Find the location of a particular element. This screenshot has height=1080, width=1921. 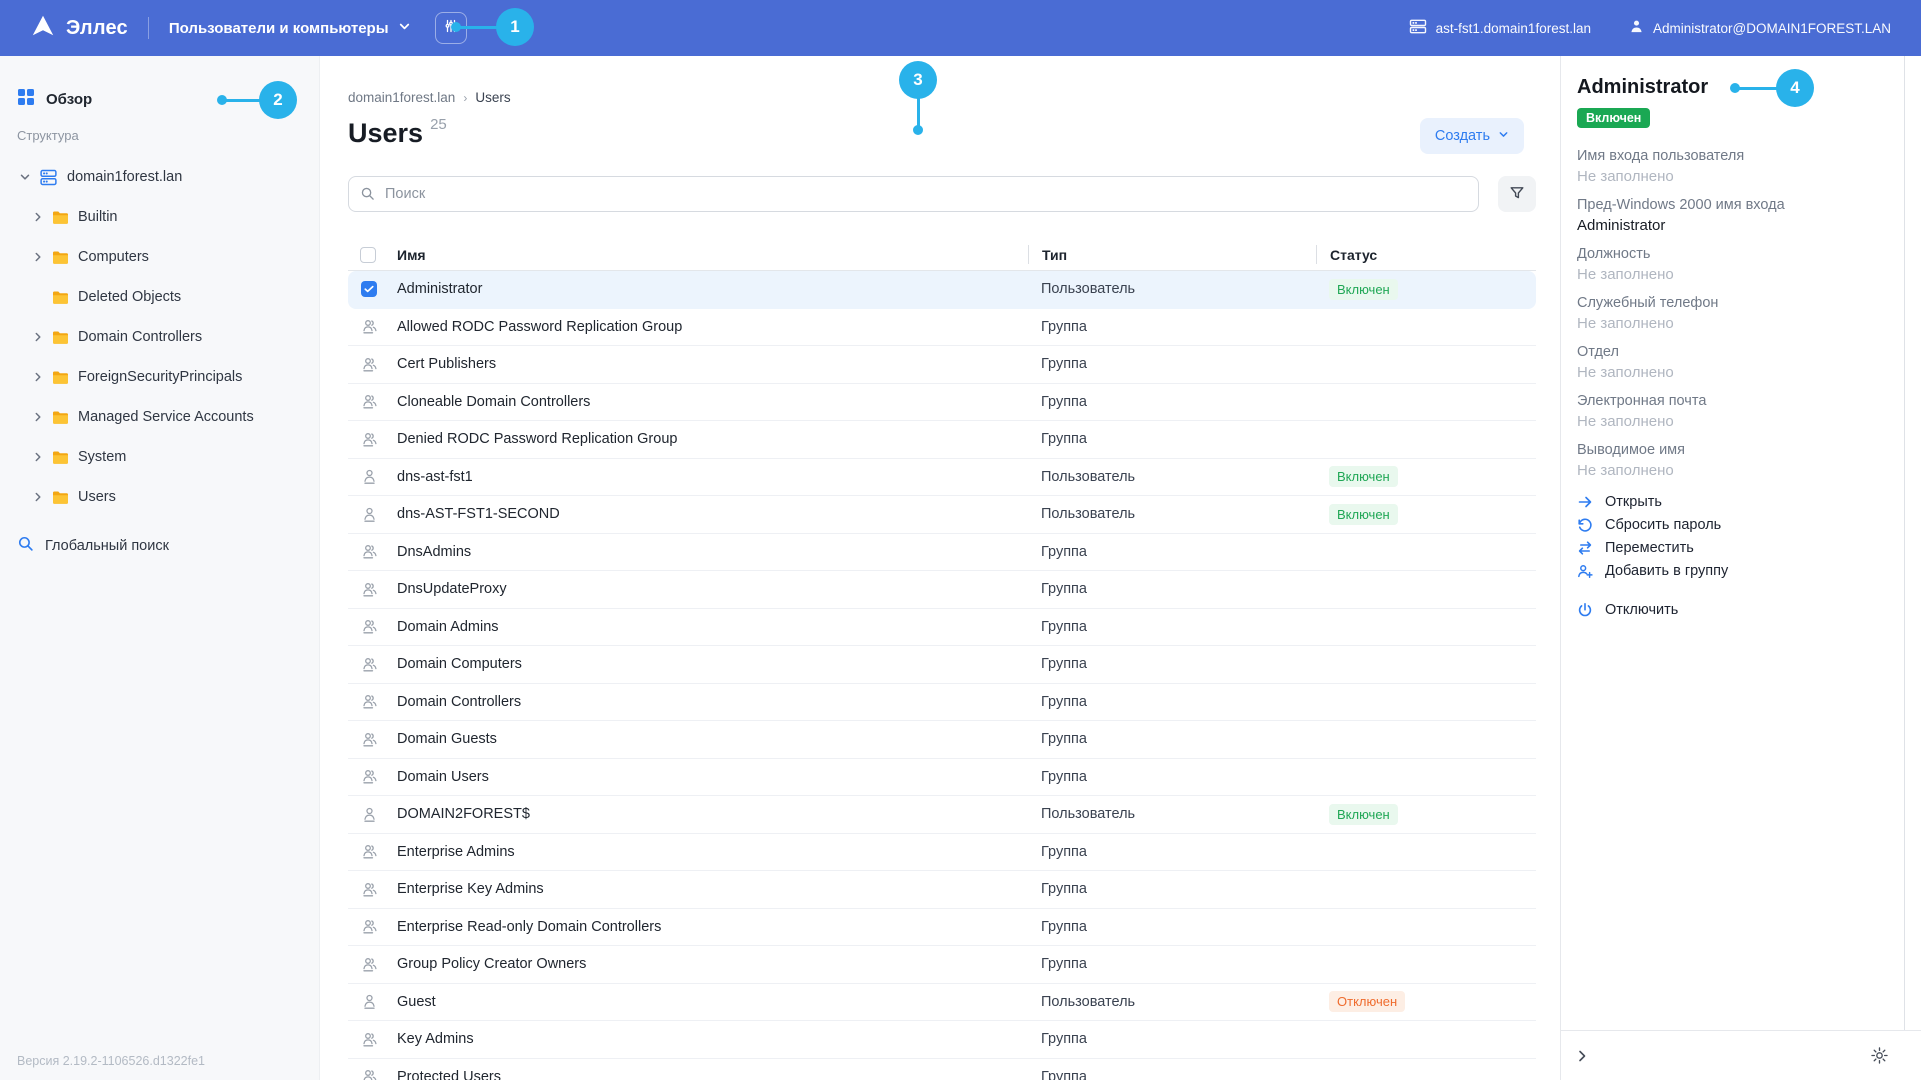

action-open: Открыть is located at coordinates (1741, 502).